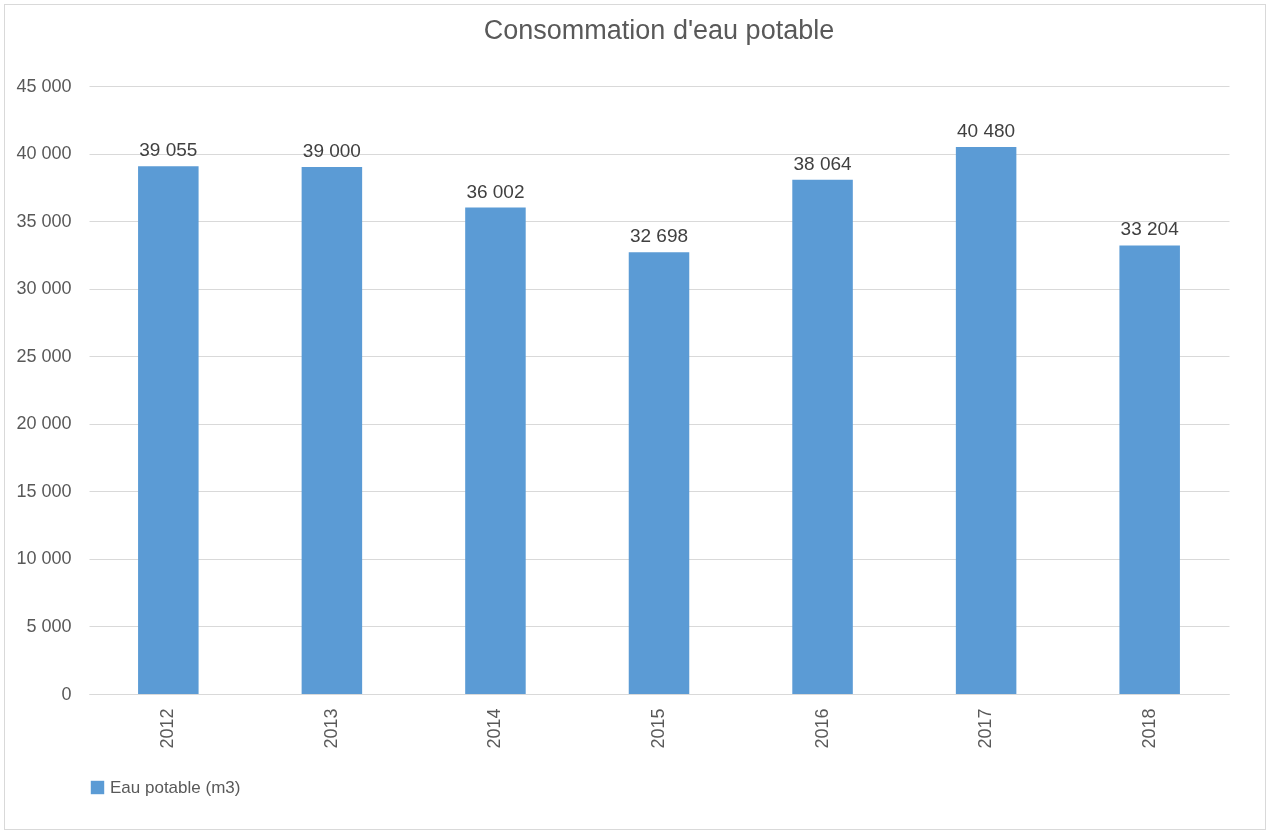 This screenshot has height=836, width=1275. What do you see at coordinates (175, 787) in the screenshot?
I see `legend-label: Eau potable (m3)` at bounding box center [175, 787].